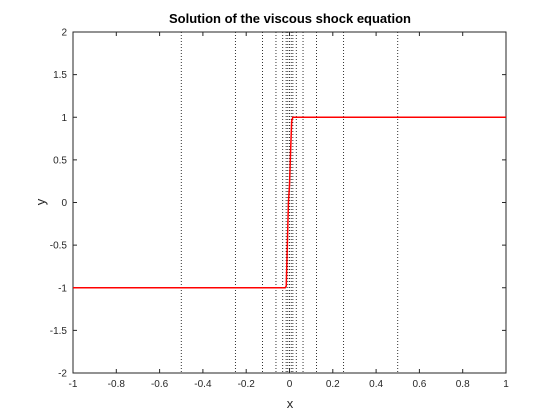 The width and height of the screenshot is (560, 420). Describe the element at coordinates (376, 384) in the screenshot. I see `x-tick-label-7: 0.4` at that location.